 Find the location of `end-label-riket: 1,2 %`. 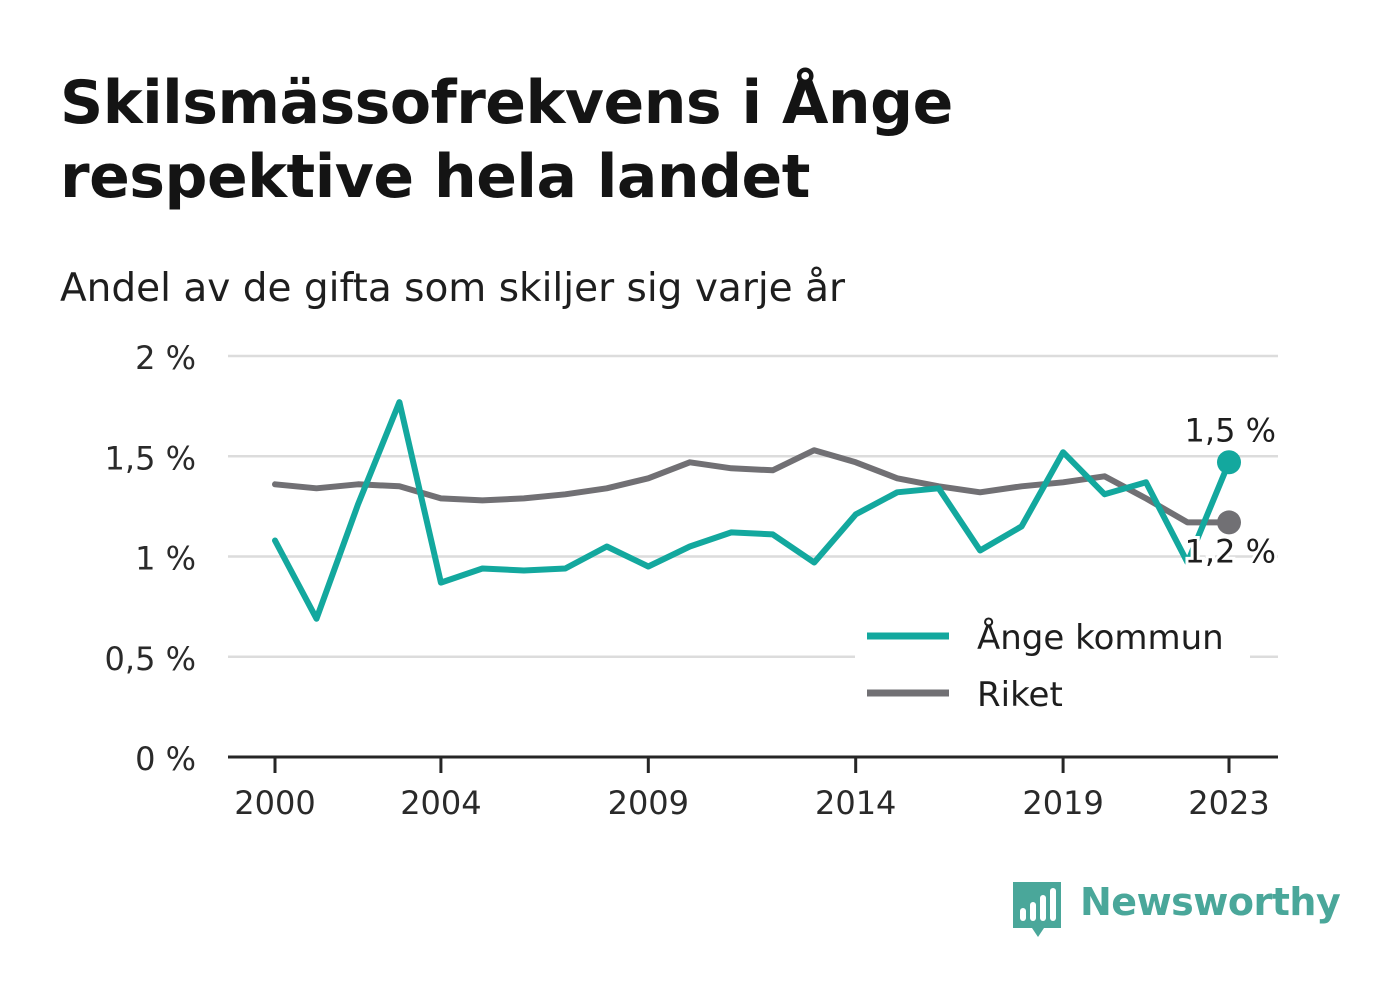

end-label-riket: 1,2 % is located at coordinates (1230, 551).